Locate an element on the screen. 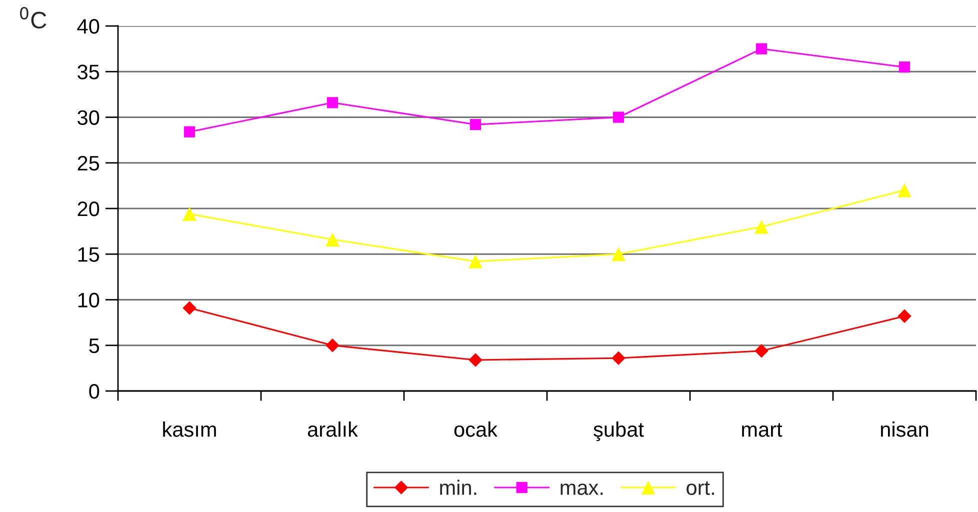 This screenshot has height=512, width=978. y-tick-label: 0 is located at coordinates (94, 391).